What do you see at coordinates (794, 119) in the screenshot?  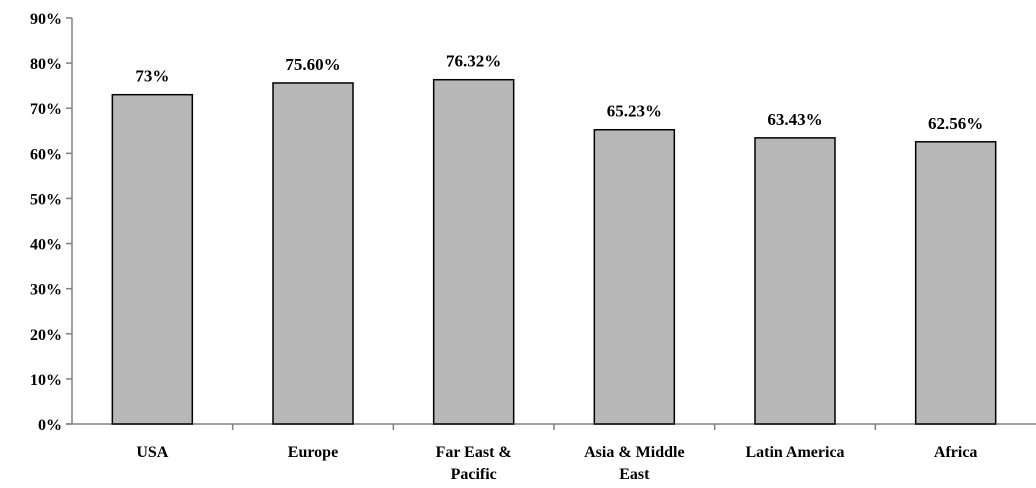 I see `bar-value-label: 63.43%` at bounding box center [794, 119].